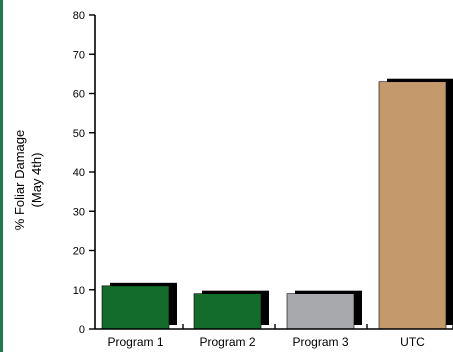 Image resolution: width=453 pixels, height=352 pixels. What do you see at coordinates (79, 252) in the screenshot?
I see `y-tick-label-20: 20` at bounding box center [79, 252].